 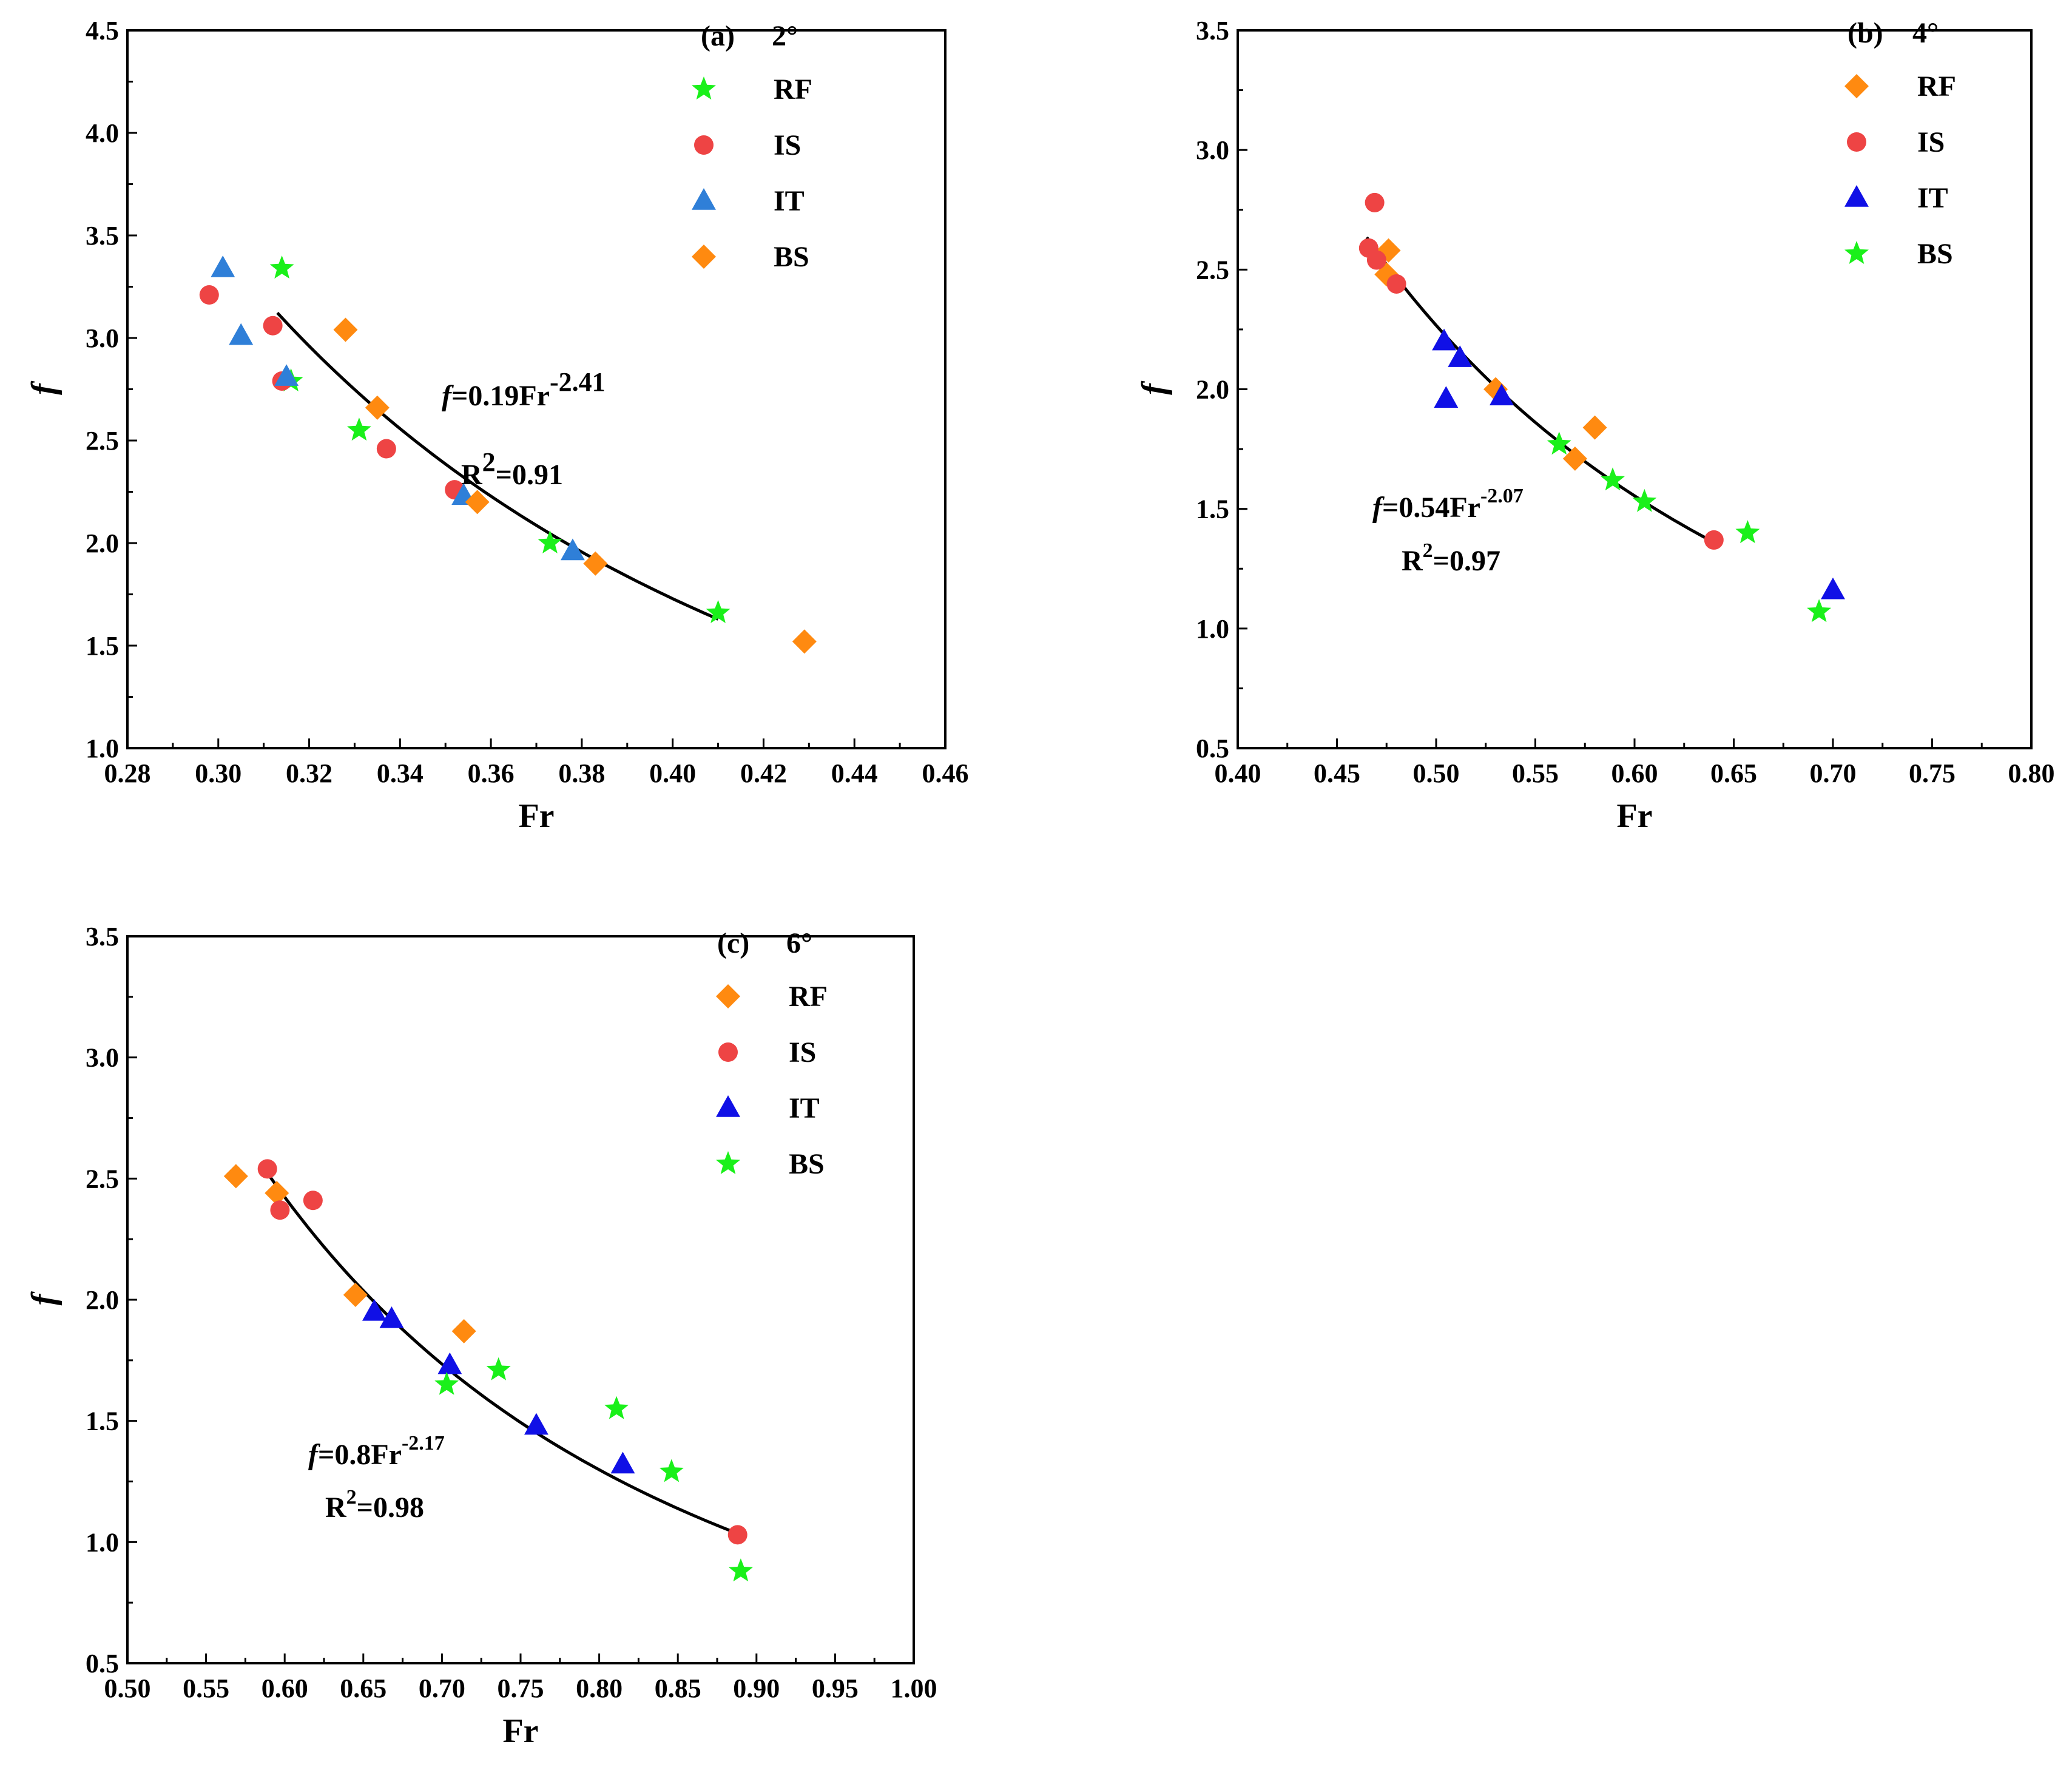 I want to click on x-tick-label: 0.85, so click(x=678, y=1688).